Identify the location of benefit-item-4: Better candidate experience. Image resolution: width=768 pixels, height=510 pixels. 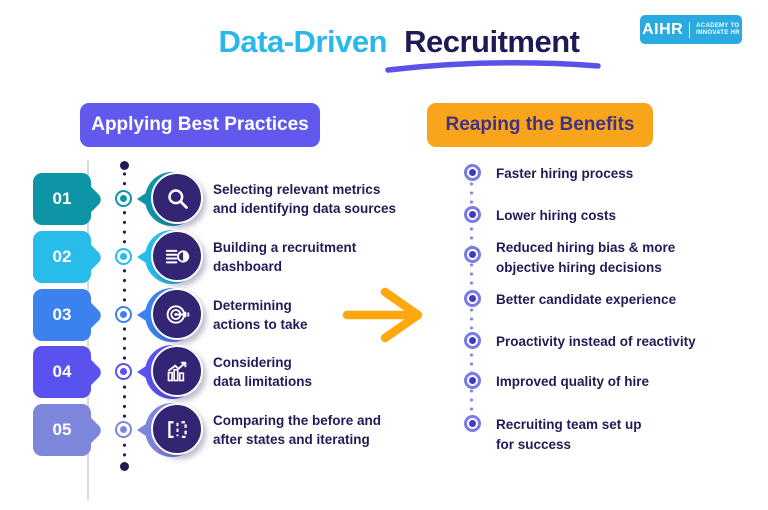
(621, 300).